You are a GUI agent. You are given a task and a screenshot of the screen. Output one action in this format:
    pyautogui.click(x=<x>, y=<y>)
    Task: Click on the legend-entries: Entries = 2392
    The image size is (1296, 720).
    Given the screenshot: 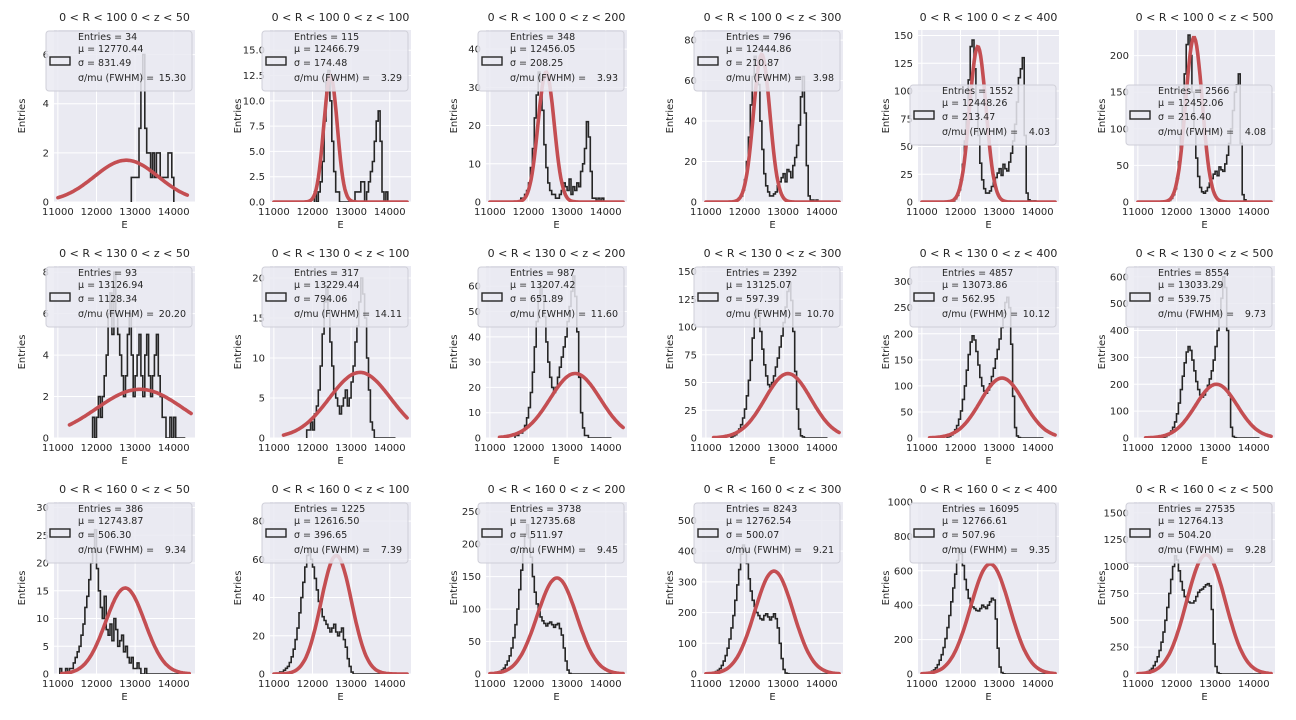 What is the action you would take?
    pyautogui.click(x=761, y=273)
    